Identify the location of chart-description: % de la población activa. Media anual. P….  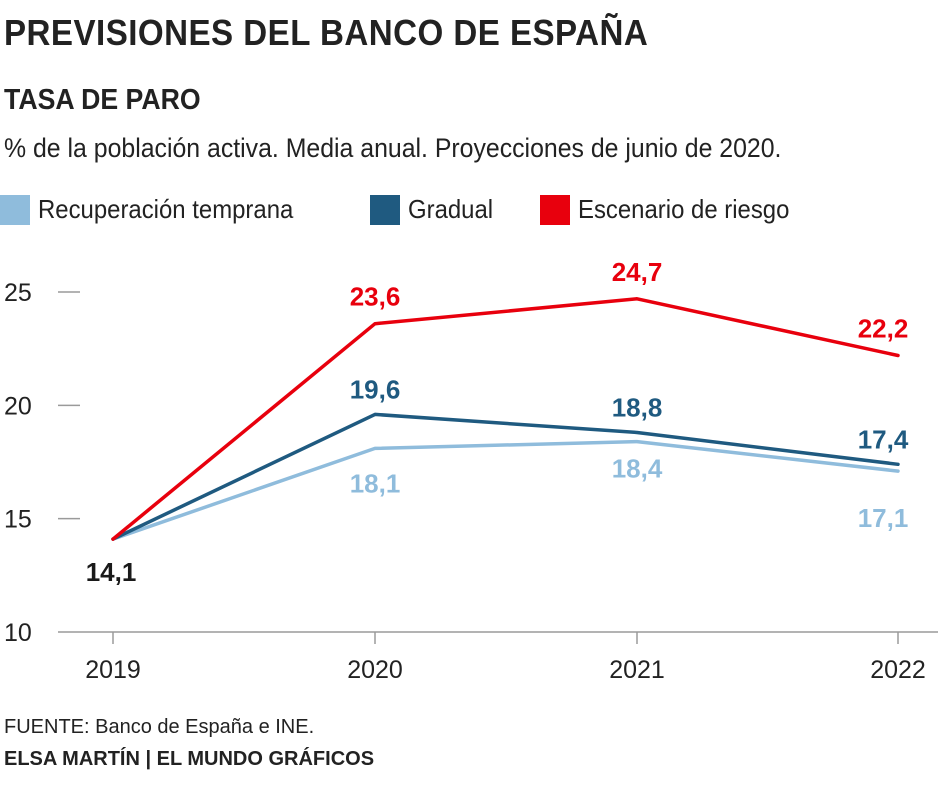
(393, 148).